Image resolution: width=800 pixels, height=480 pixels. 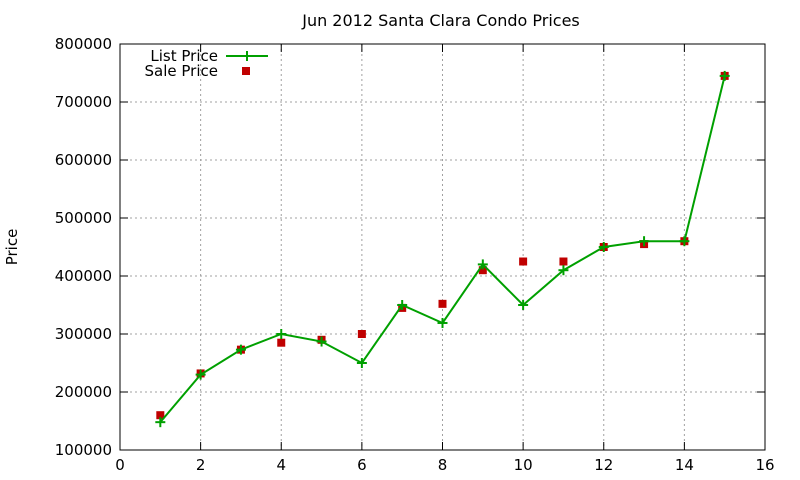 I want to click on x-tick-label: 8, so click(x=443, y=465).